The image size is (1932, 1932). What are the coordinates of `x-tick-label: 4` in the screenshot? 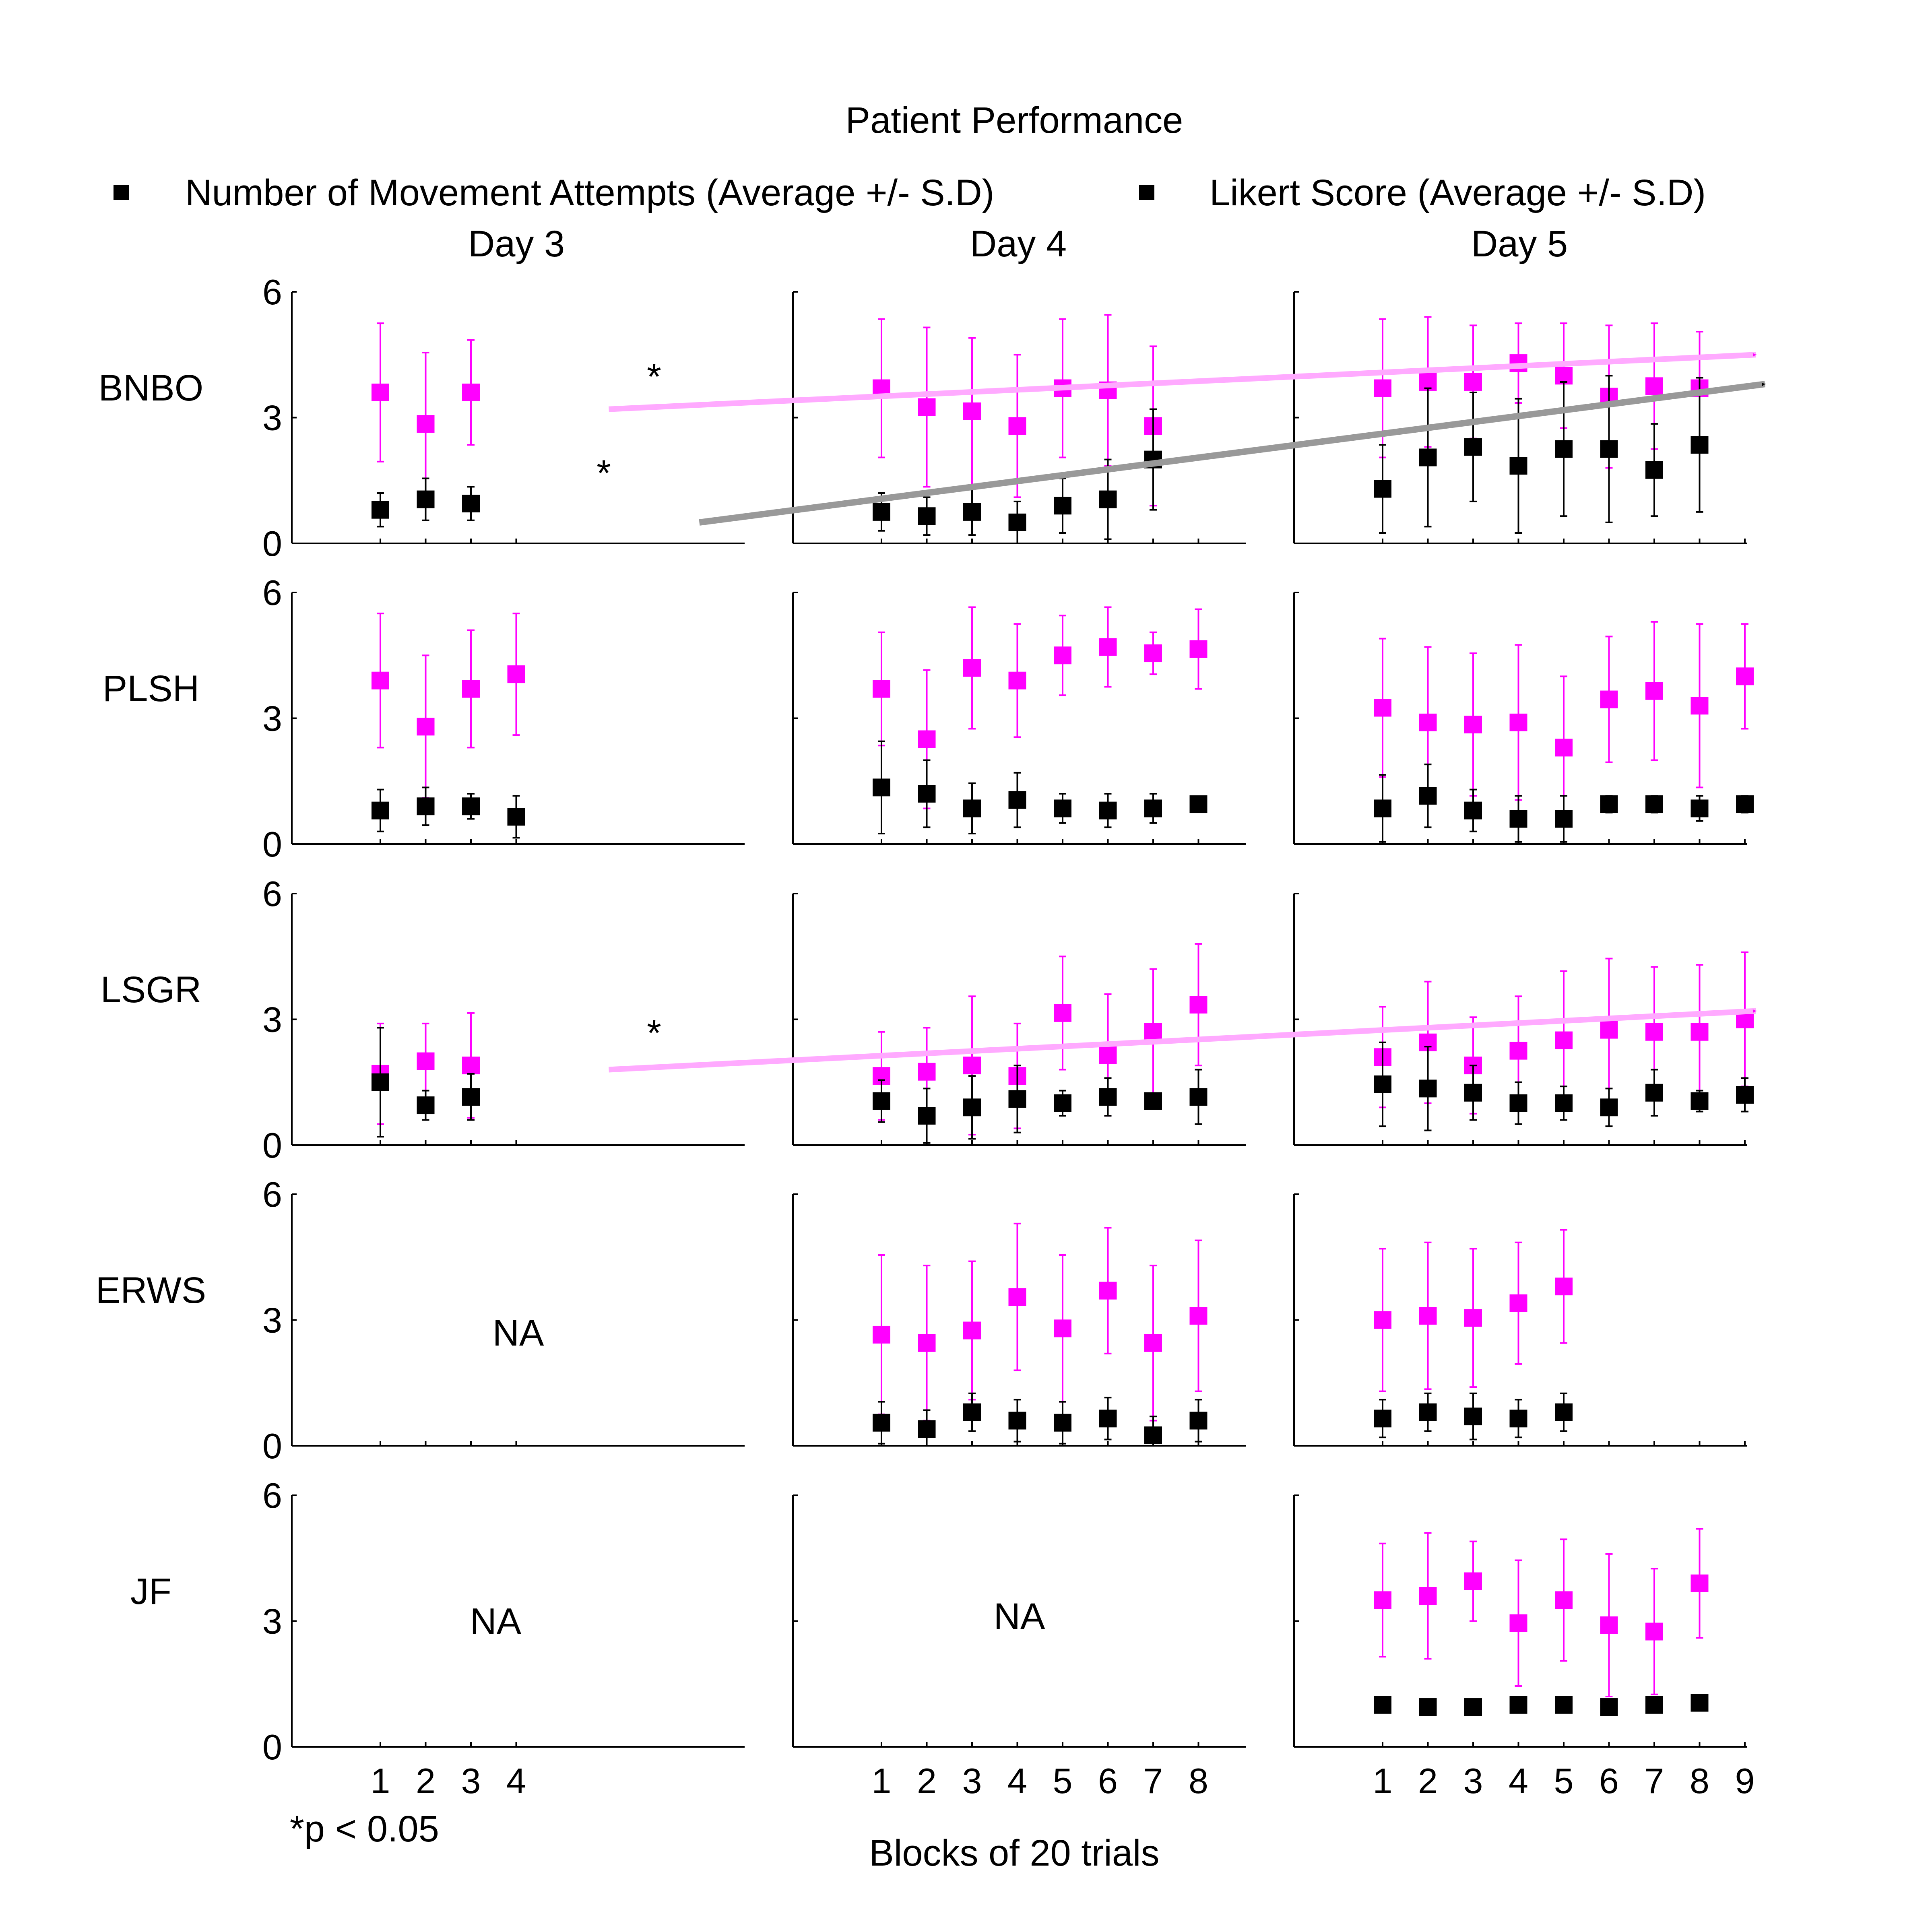 It's located at (1017, 1781).